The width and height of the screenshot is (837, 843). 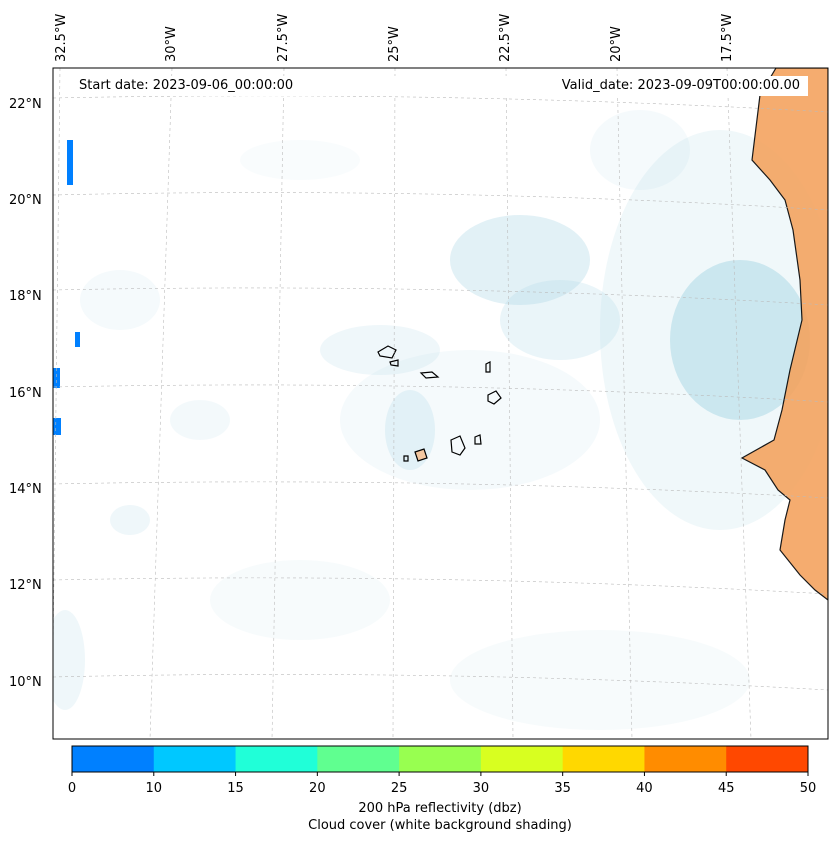 I want to click on colorbar-tick-label: 50, so click(x=808, y=788).